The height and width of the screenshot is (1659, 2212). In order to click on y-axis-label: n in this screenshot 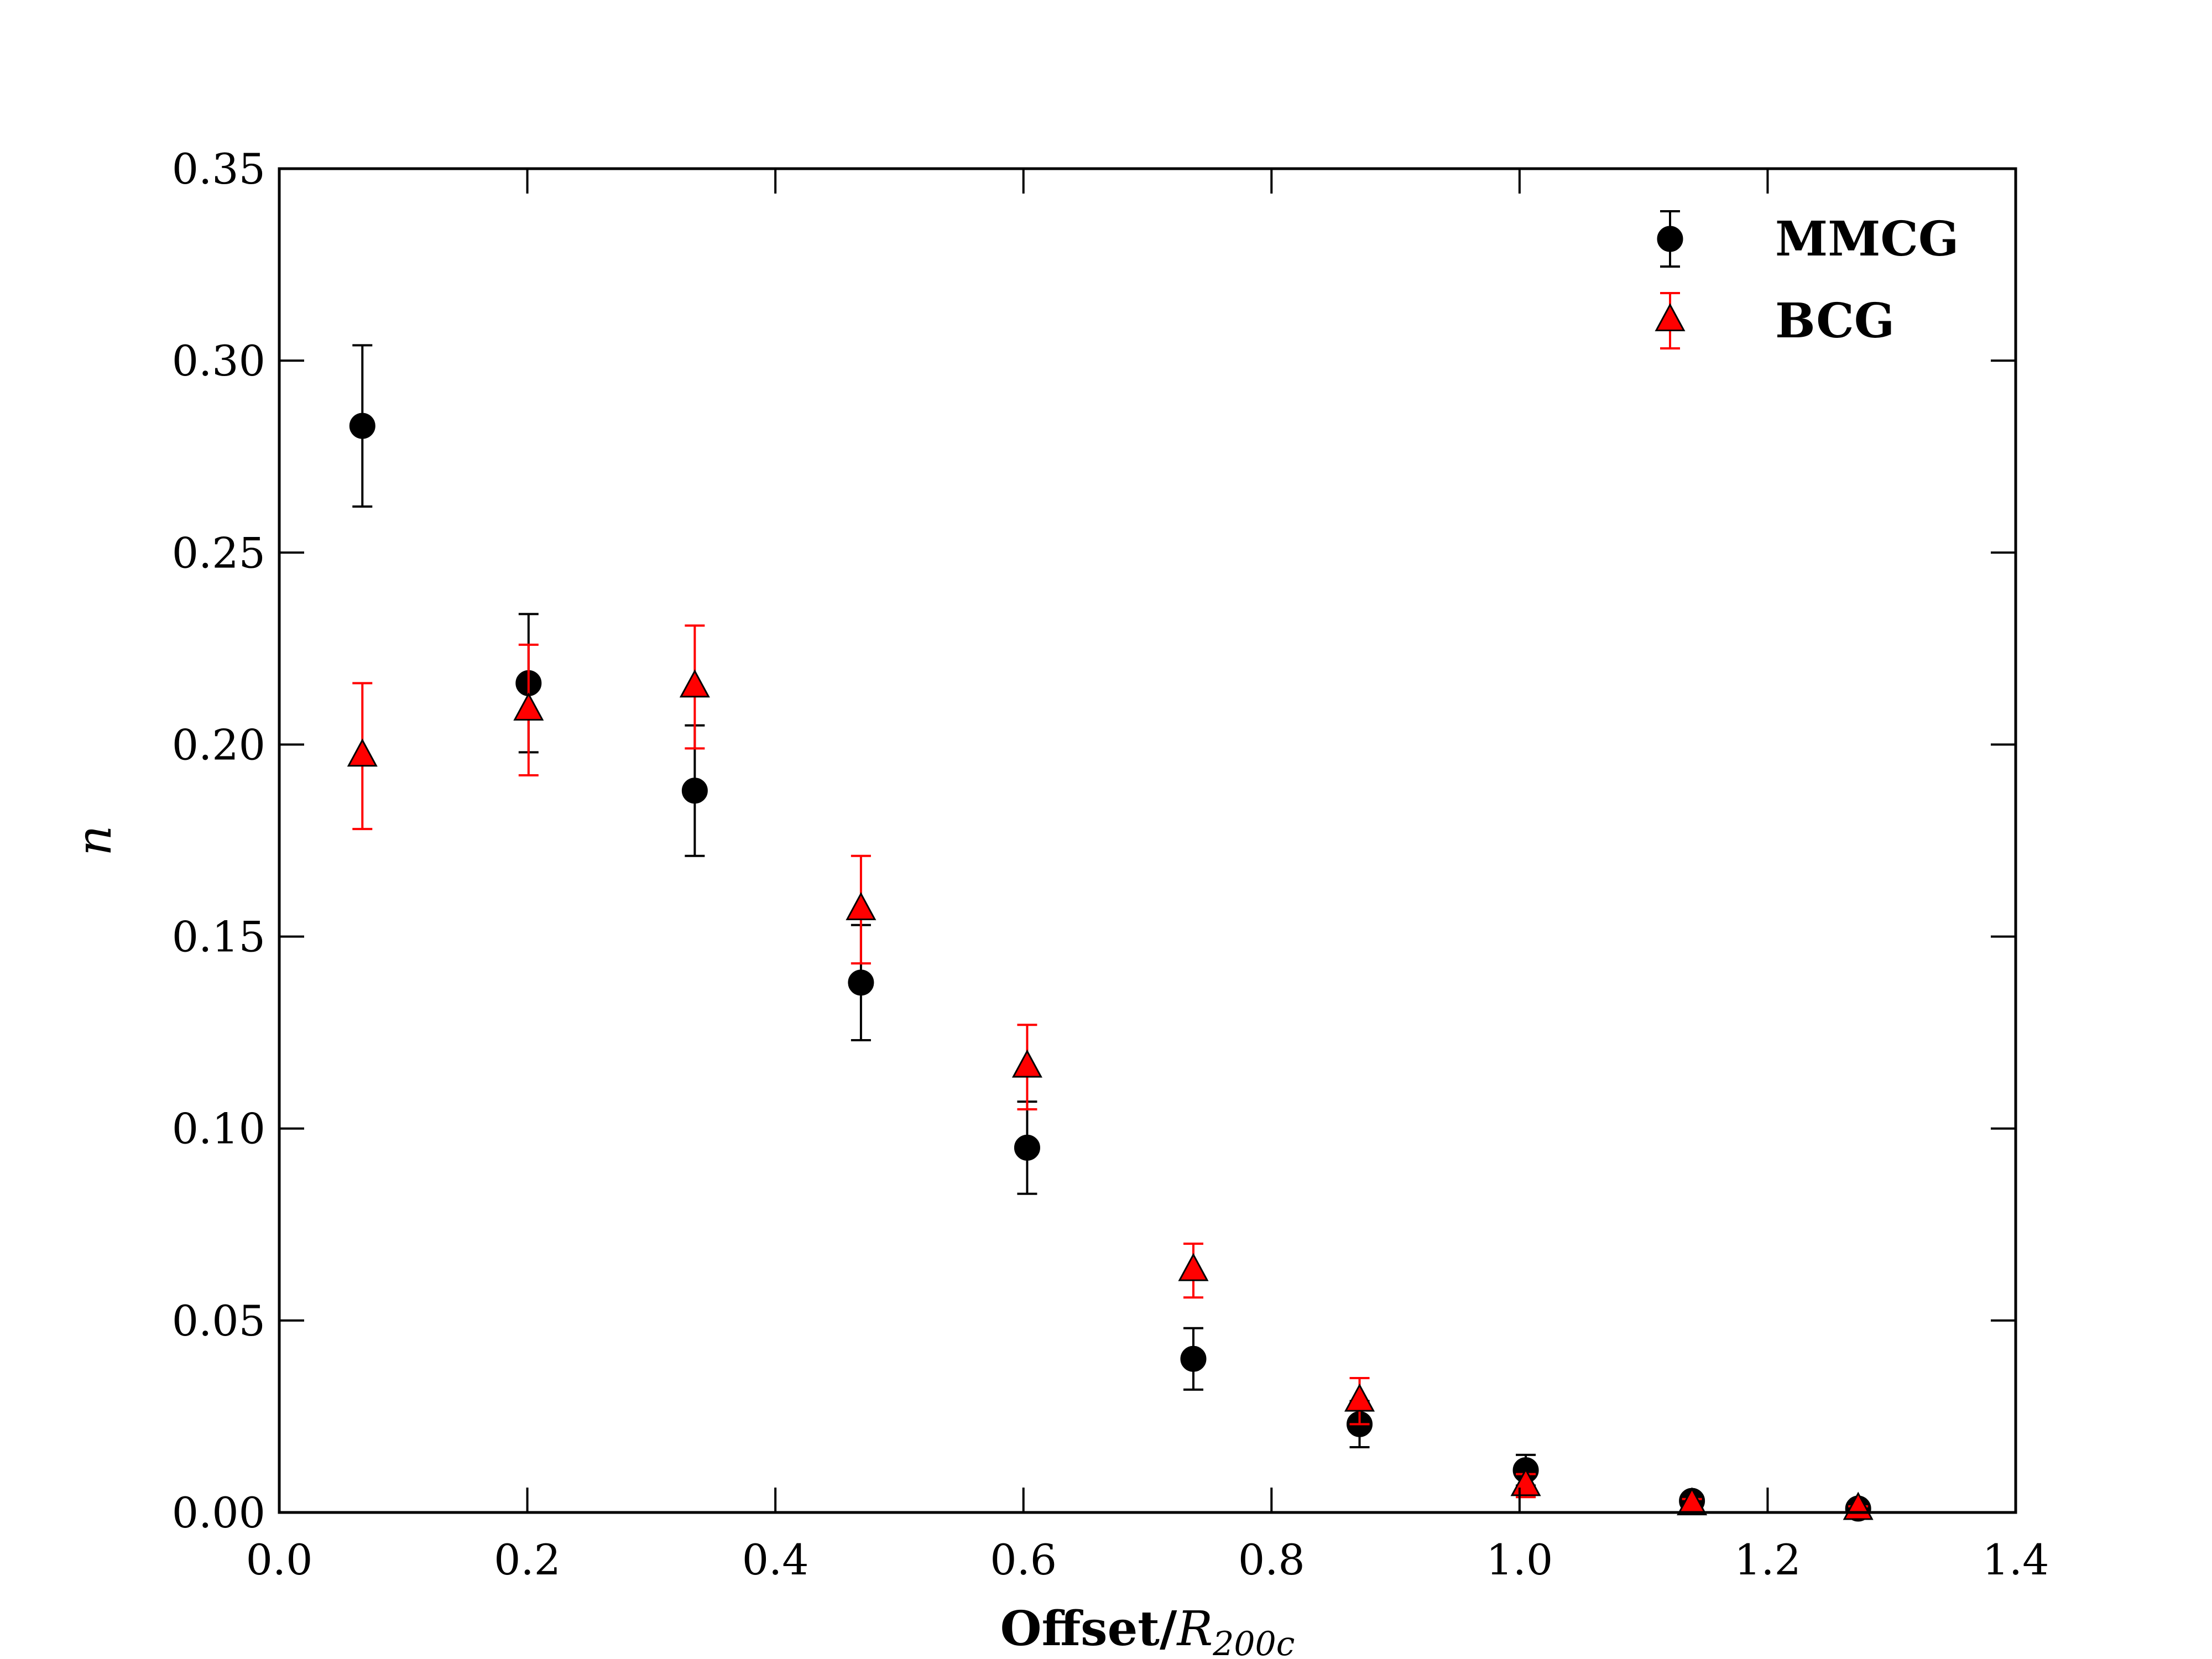, I will do `click(95, 840)`.